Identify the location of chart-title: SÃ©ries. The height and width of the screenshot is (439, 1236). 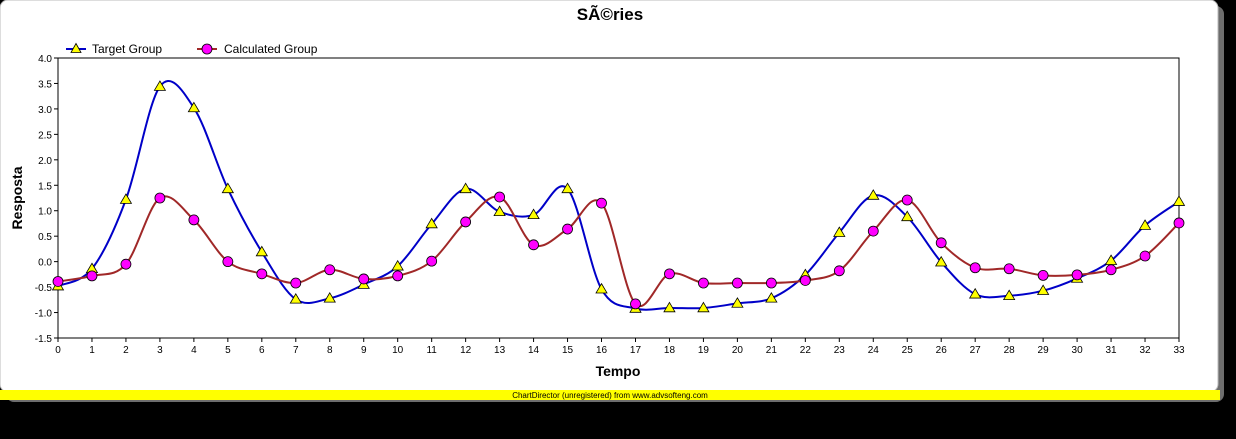
(610, 14).